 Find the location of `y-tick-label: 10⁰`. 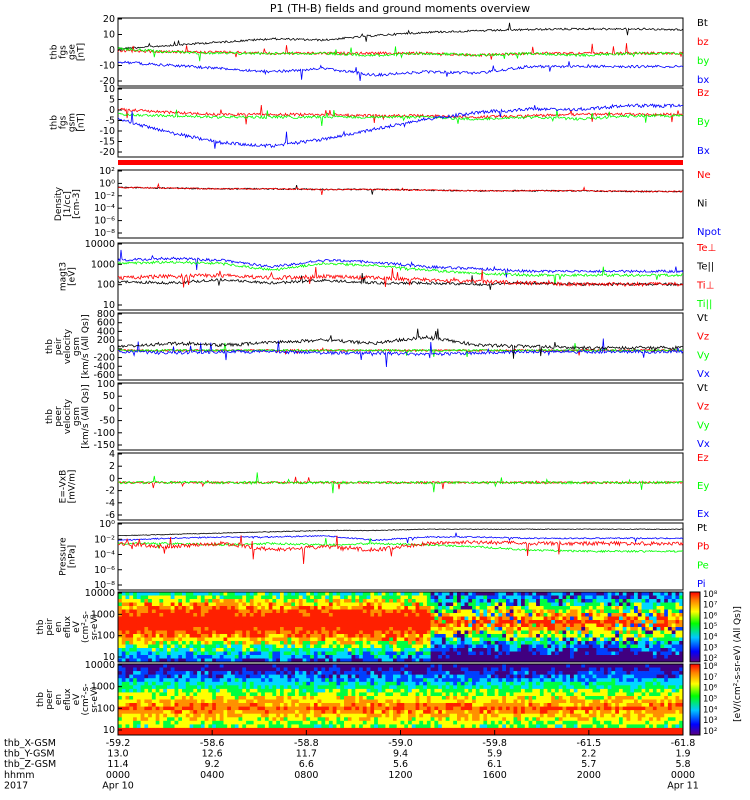

y-tick-label: 10⁰ is located at coordinates (107, 183).